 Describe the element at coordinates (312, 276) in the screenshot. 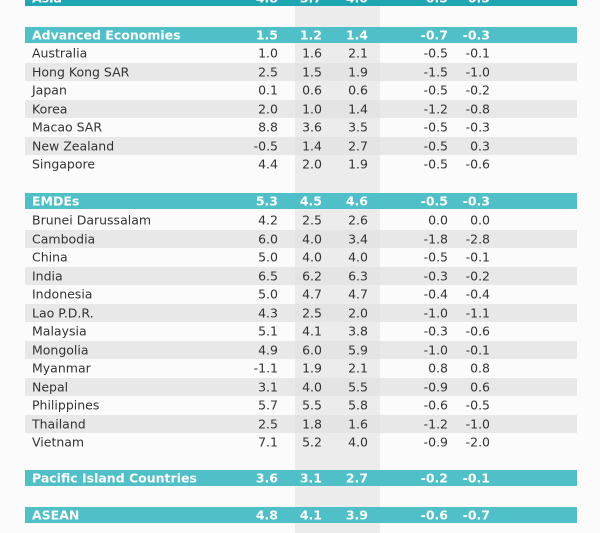

I see `value-cell: 6.2` at that location.